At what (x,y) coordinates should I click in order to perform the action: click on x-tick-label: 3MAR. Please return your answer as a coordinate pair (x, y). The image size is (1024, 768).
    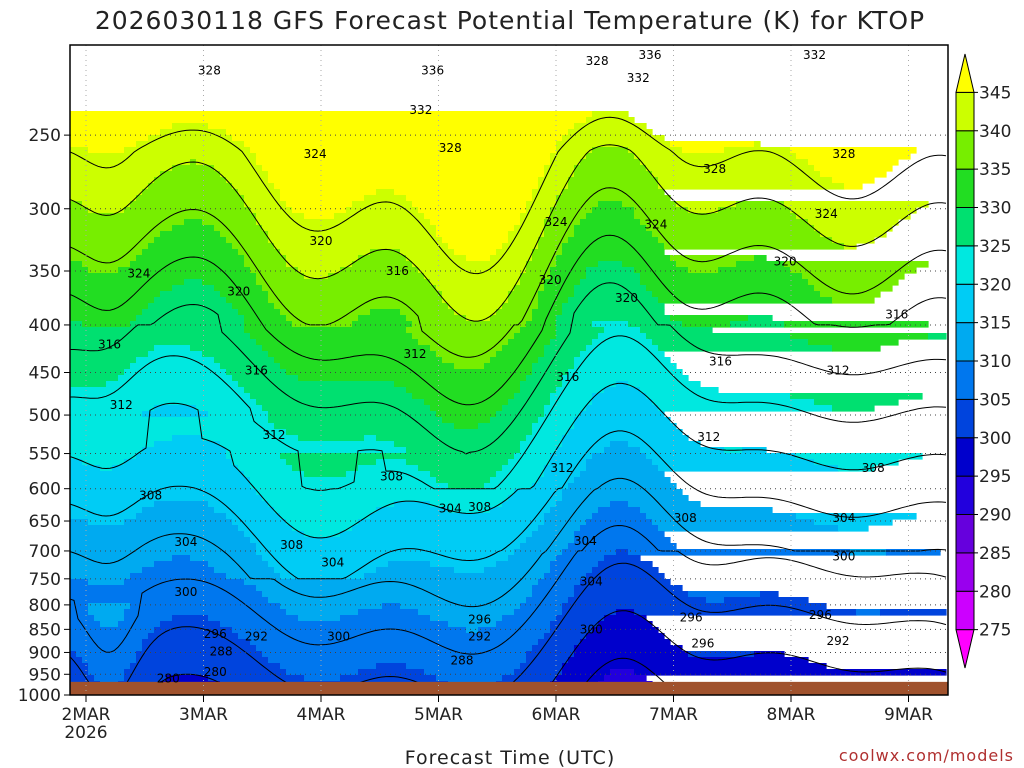
    Looking at the image, I should click on (203, 715).